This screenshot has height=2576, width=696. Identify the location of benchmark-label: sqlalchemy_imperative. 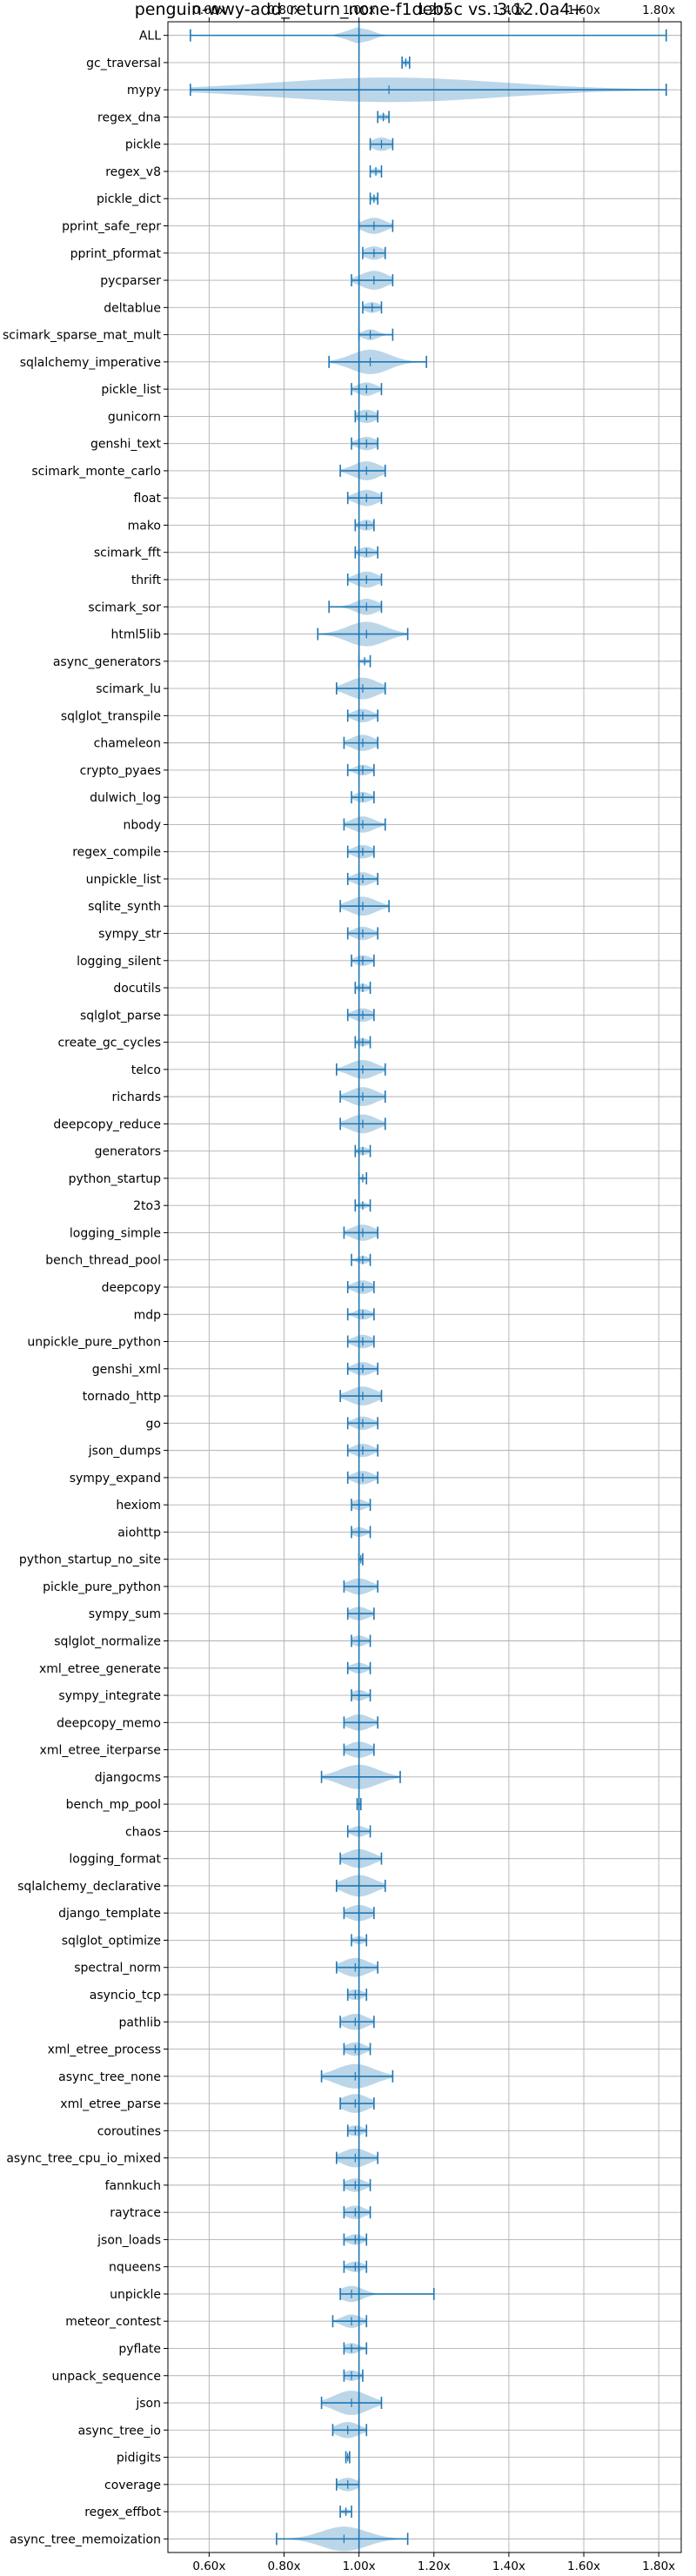
(90, 363).